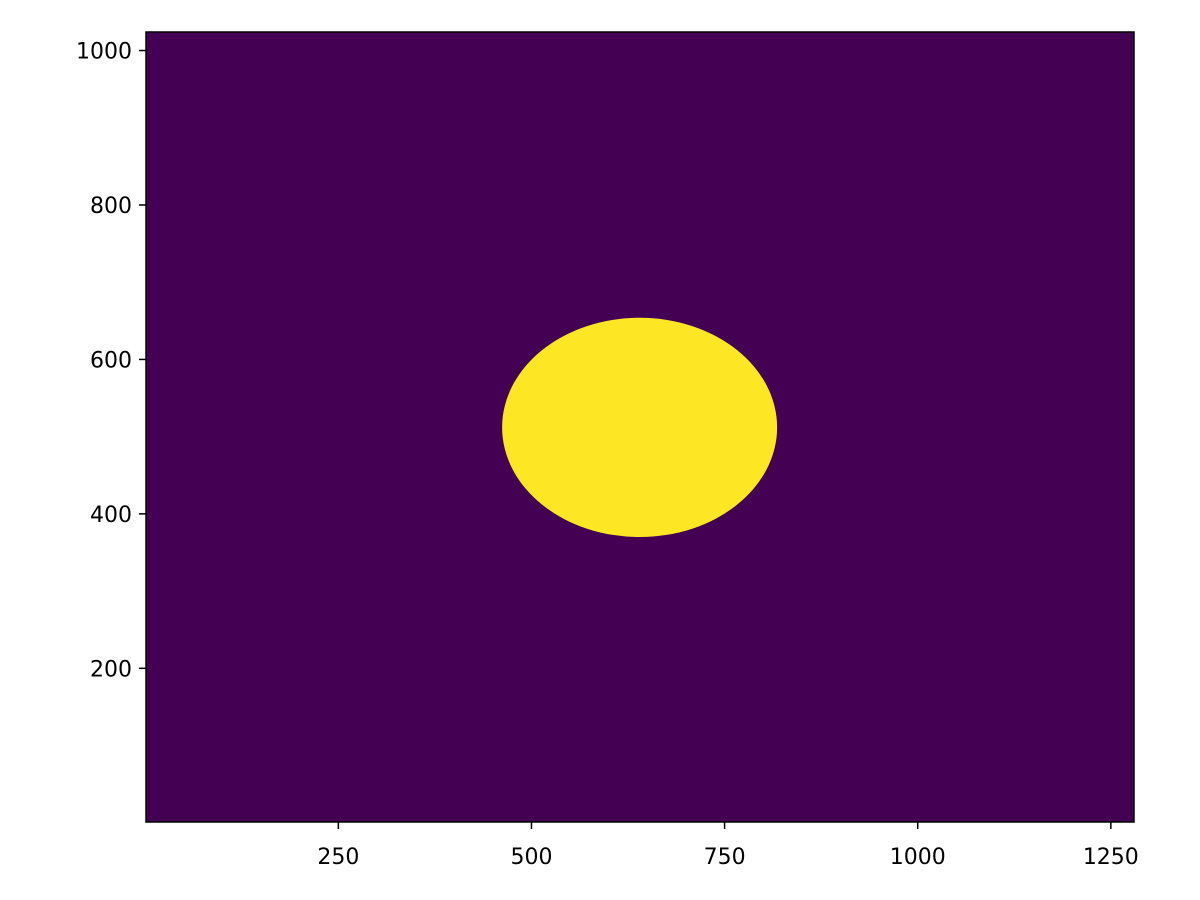 Image resolution: width=1200 pixels, height=900 pixels. I want to click on x-tick-label: 250, so click(338, 857).